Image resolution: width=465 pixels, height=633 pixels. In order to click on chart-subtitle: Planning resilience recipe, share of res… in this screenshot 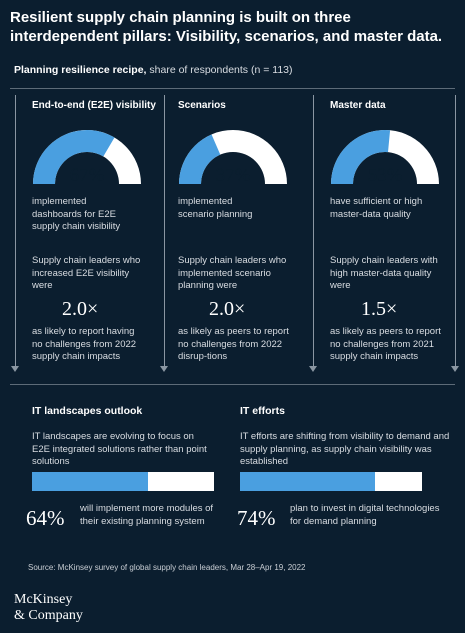, I will do `click(153, 70)`.